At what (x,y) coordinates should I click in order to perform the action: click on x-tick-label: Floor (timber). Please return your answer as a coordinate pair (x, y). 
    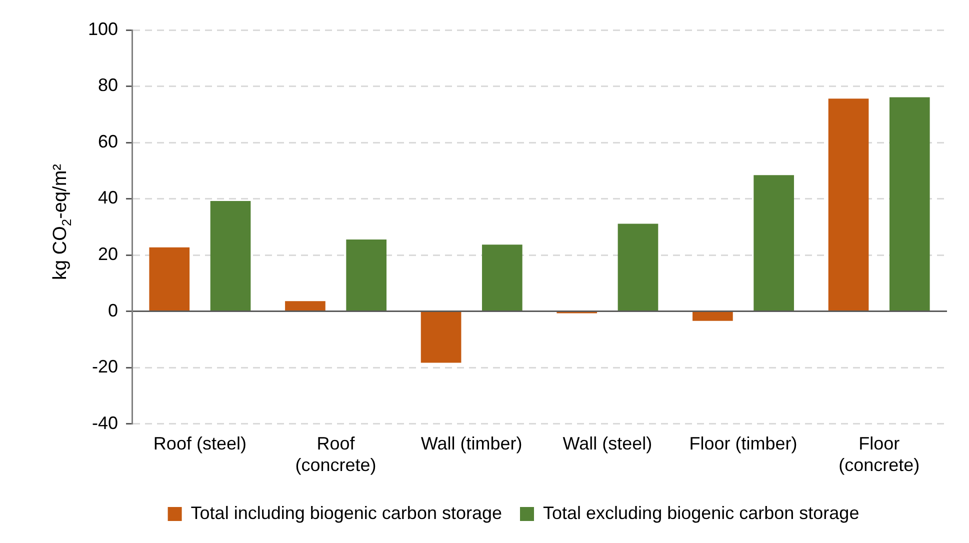
    Looking at the image, I should click on (743, 444).